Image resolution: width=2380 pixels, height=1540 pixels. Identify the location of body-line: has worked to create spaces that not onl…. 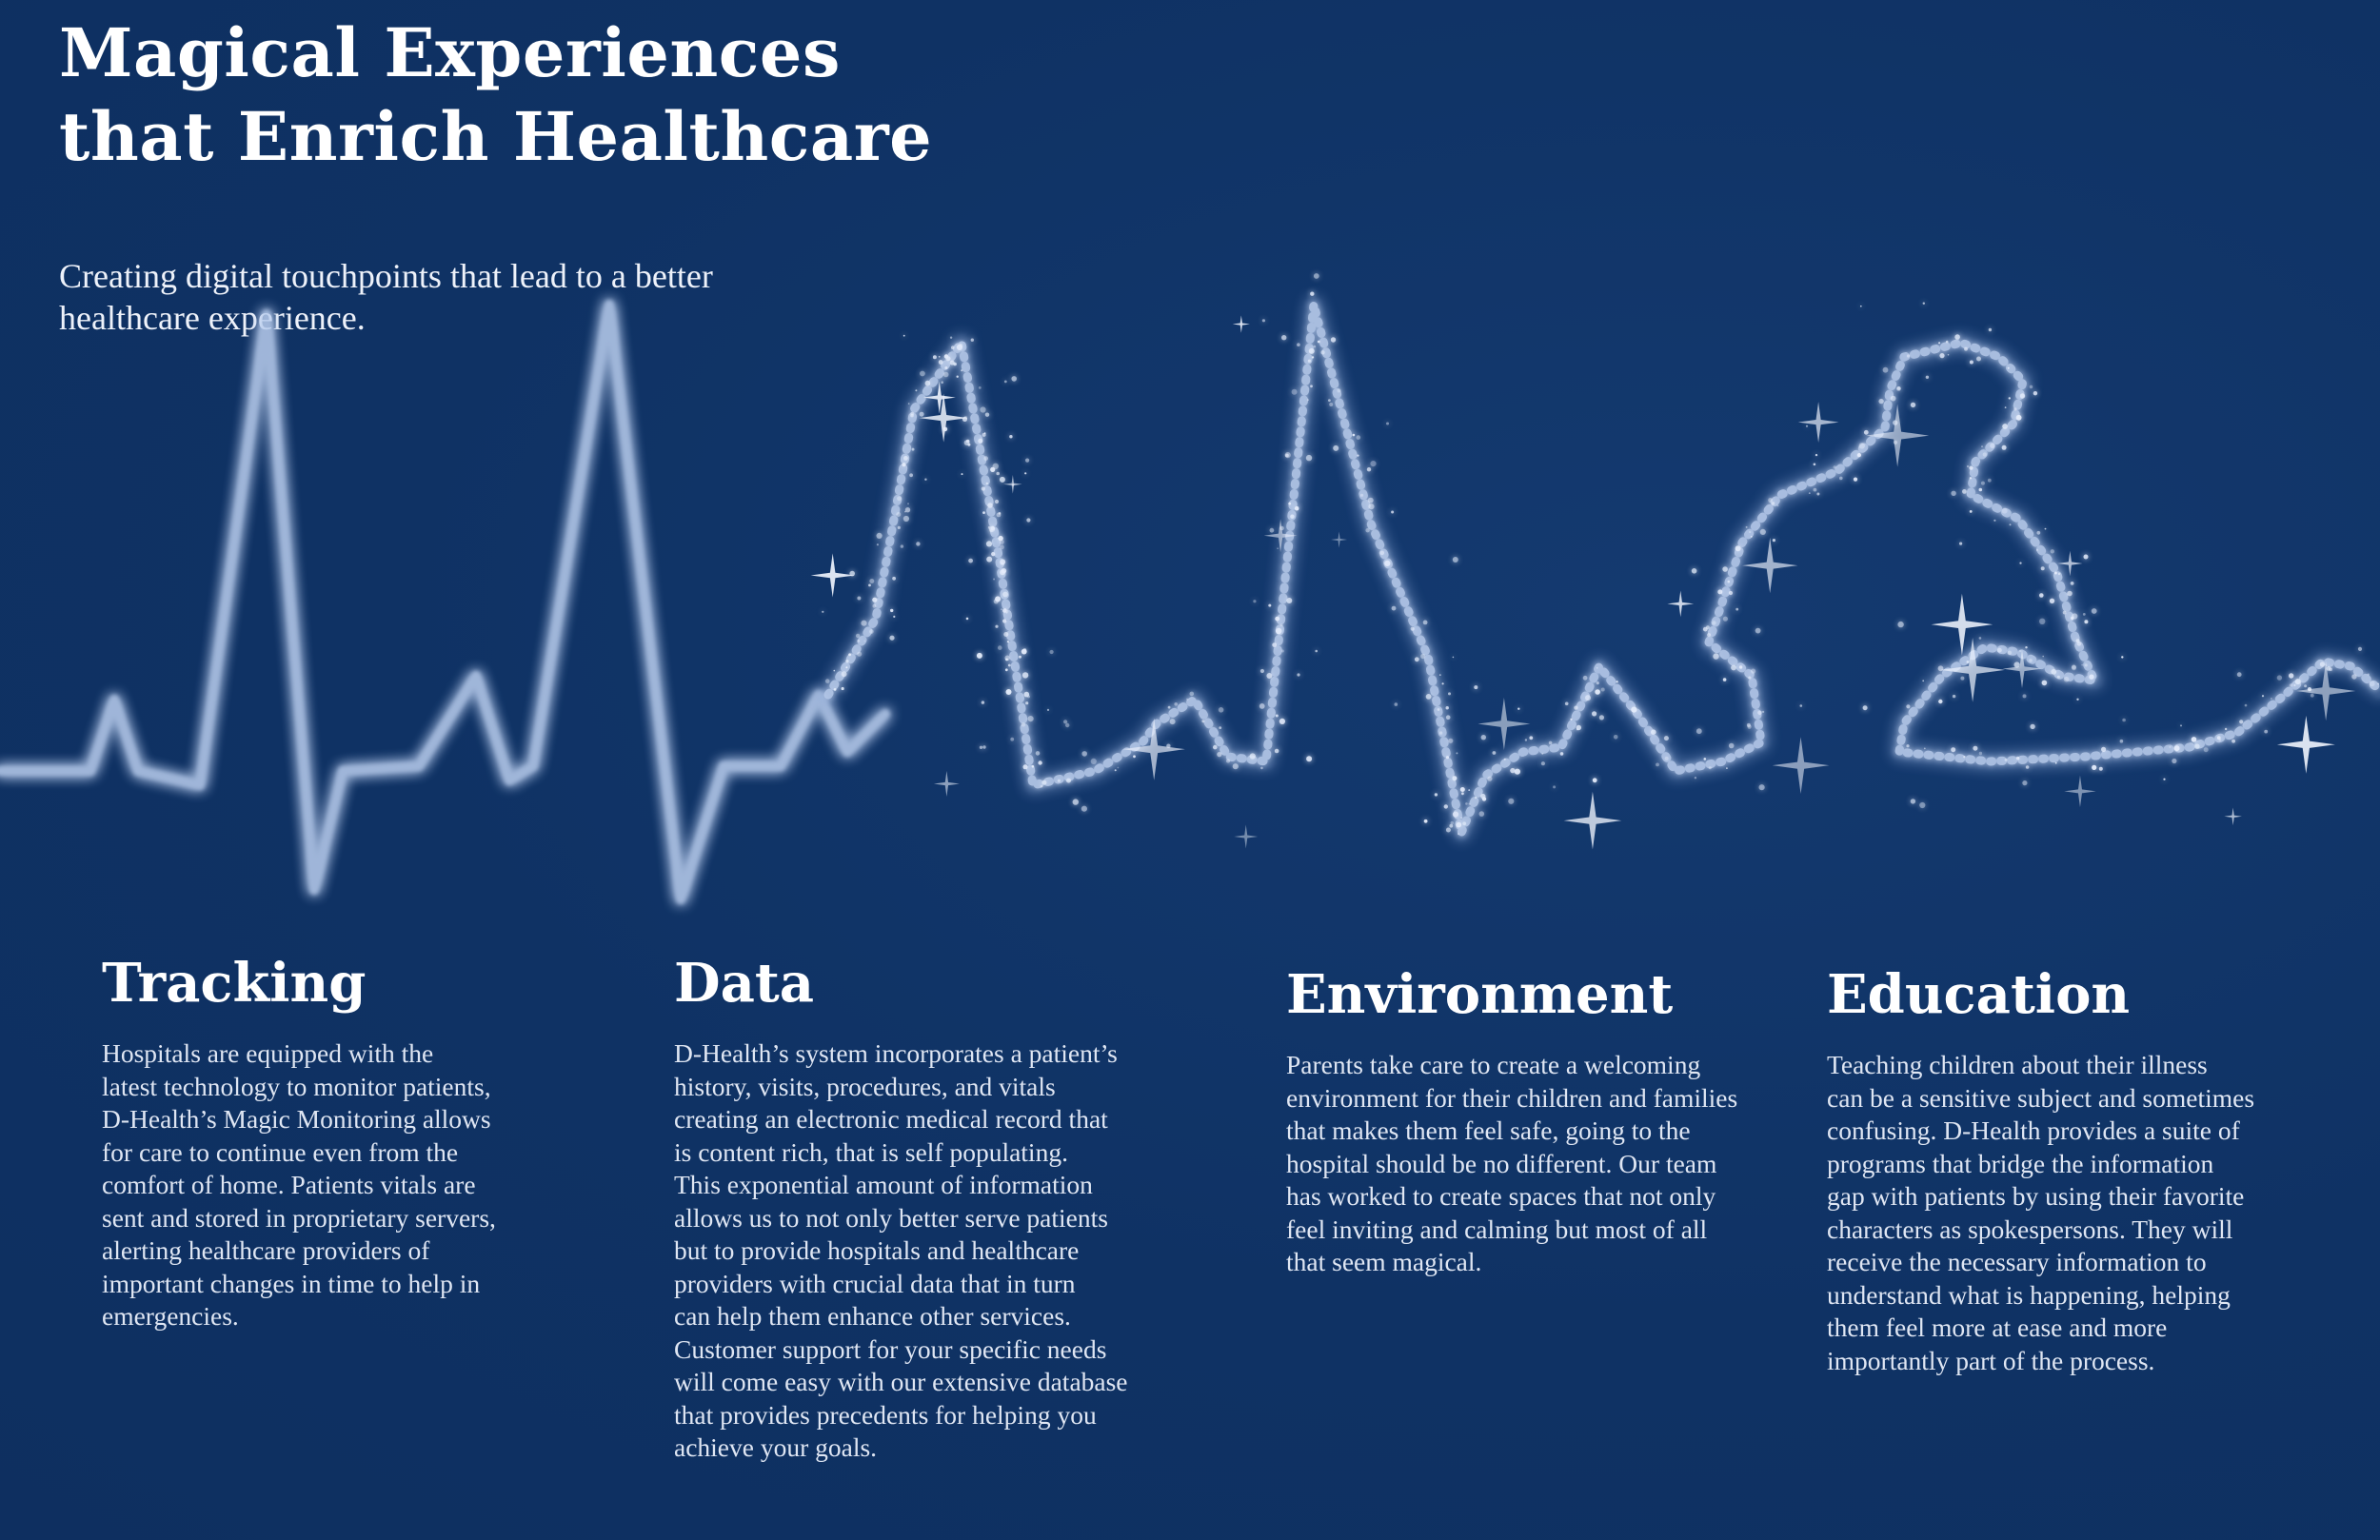
(1501, 1196).